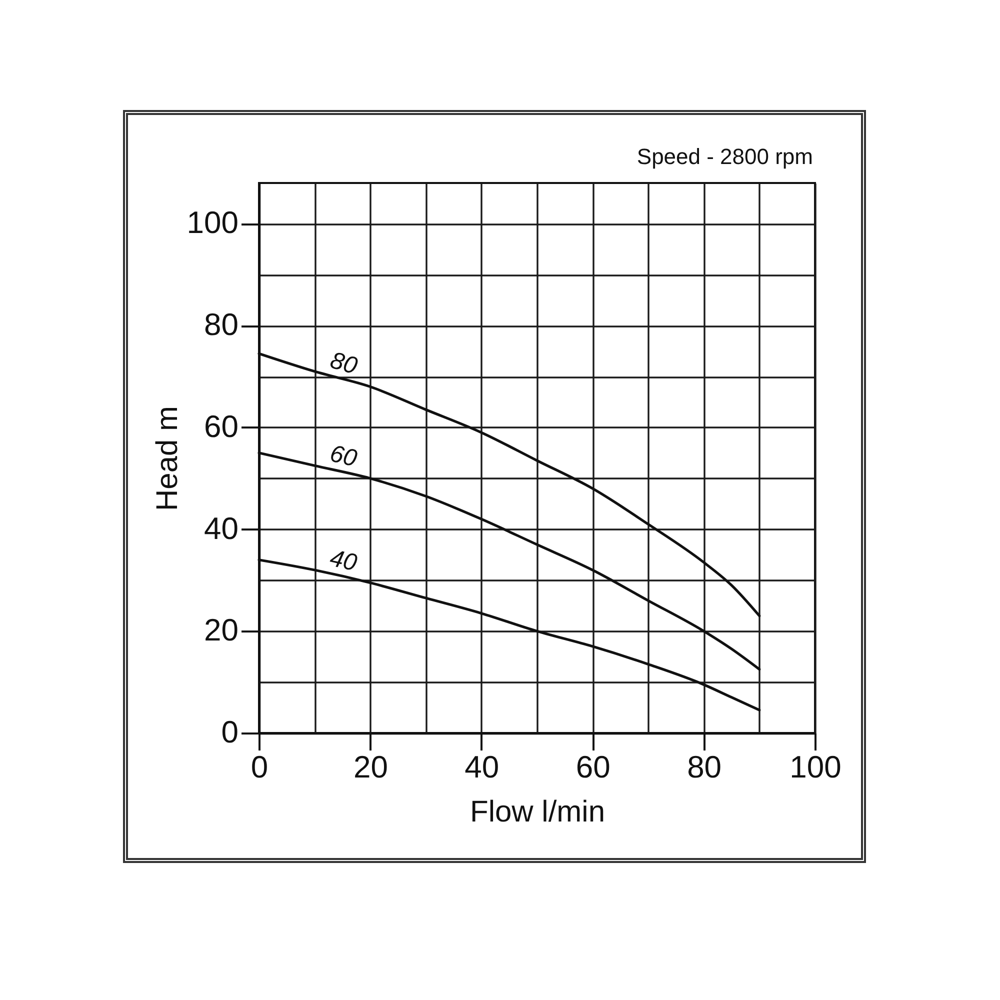  I want to click on text: 60, so click(343, 456).